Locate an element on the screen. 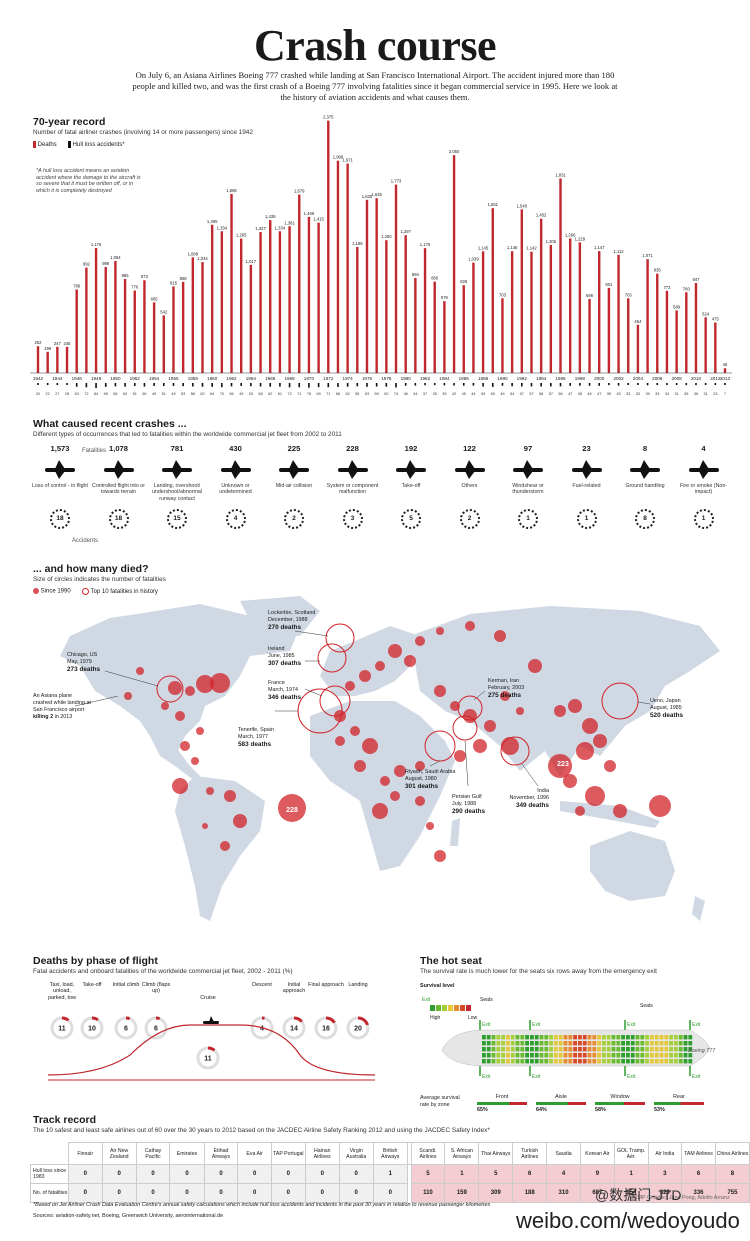  death-value: 1,645 is located at coordinates (376, 194).